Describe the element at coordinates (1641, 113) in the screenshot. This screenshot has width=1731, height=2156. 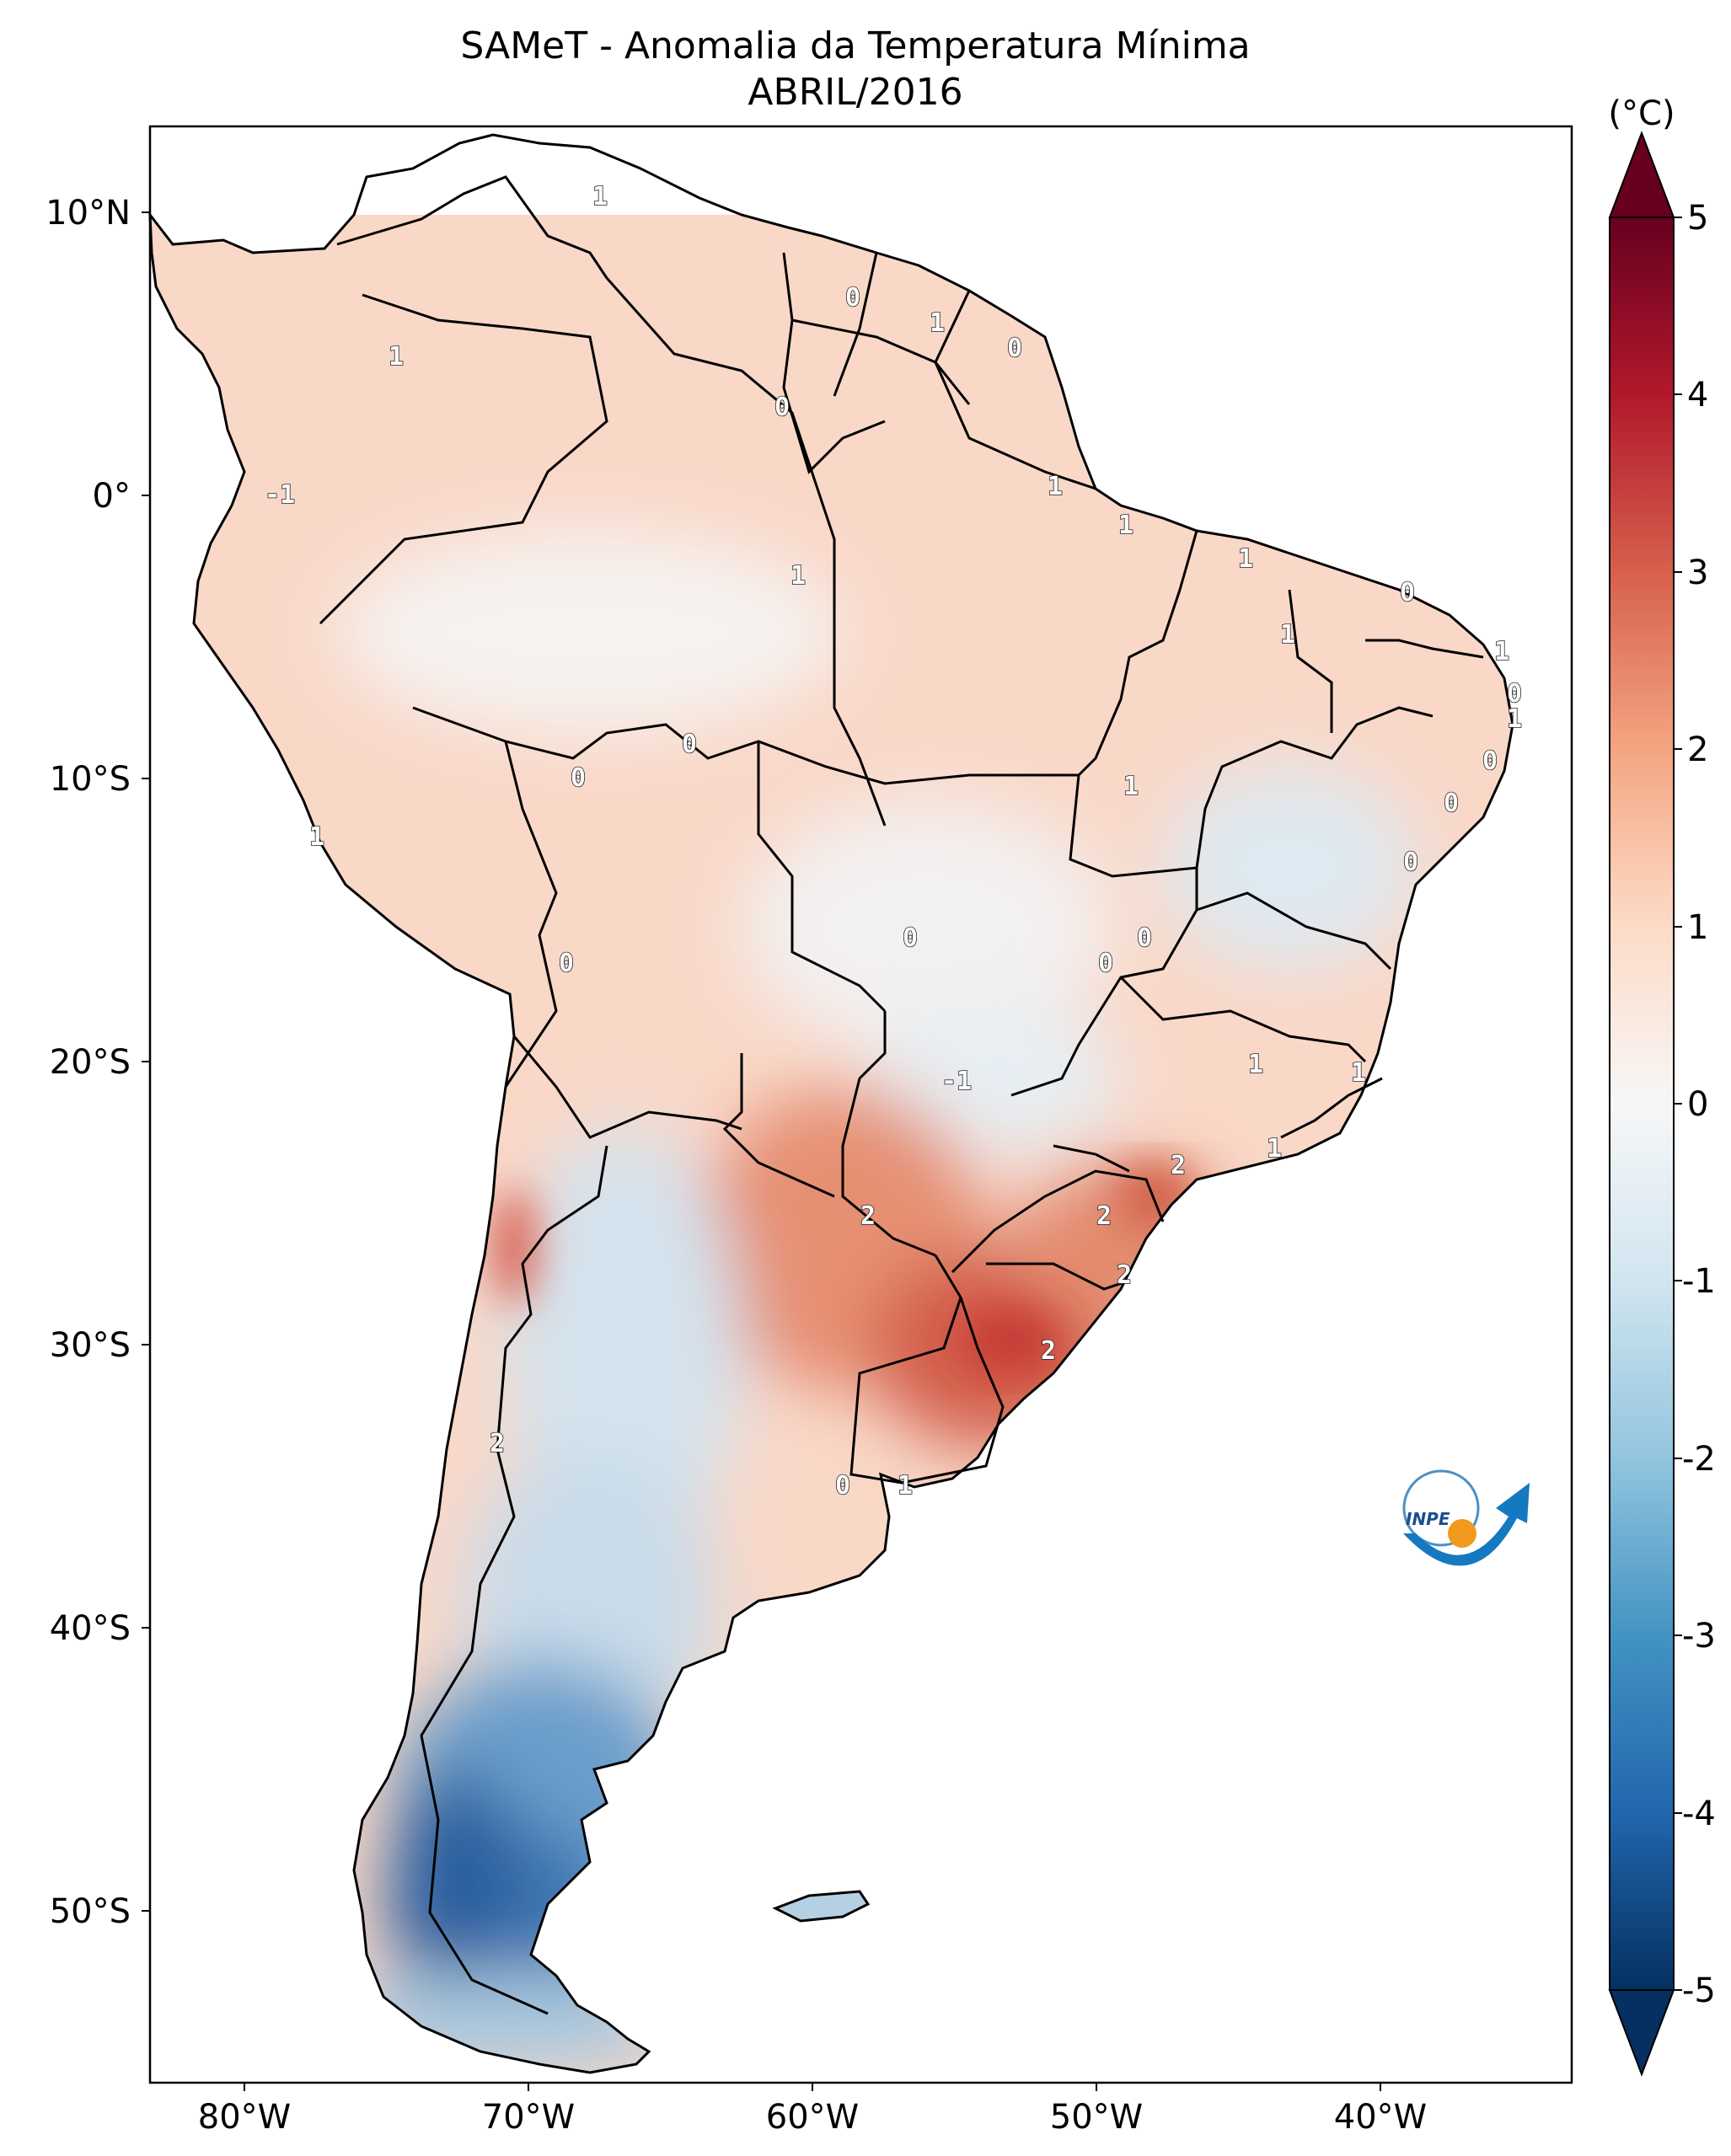
I see `colorbar-unit: (°C)` at that location.